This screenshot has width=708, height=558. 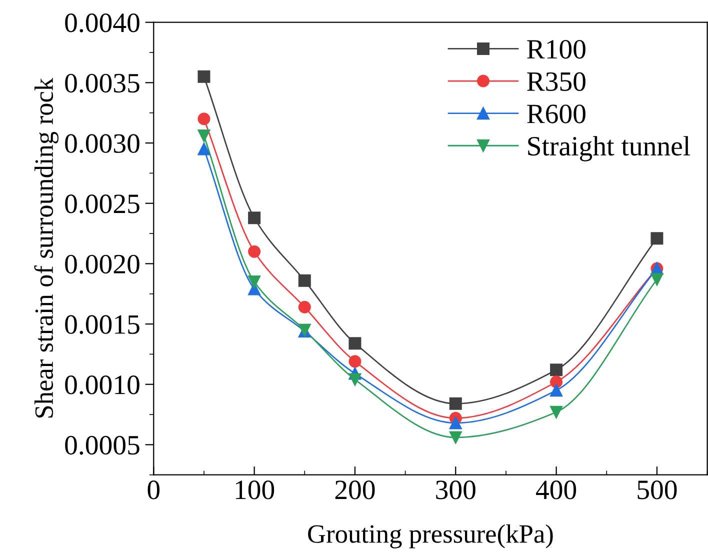 What do you see at coordinates (556, 49) in the screenshot?
I see `legend-label: R100` at bounding box center [556, 49].